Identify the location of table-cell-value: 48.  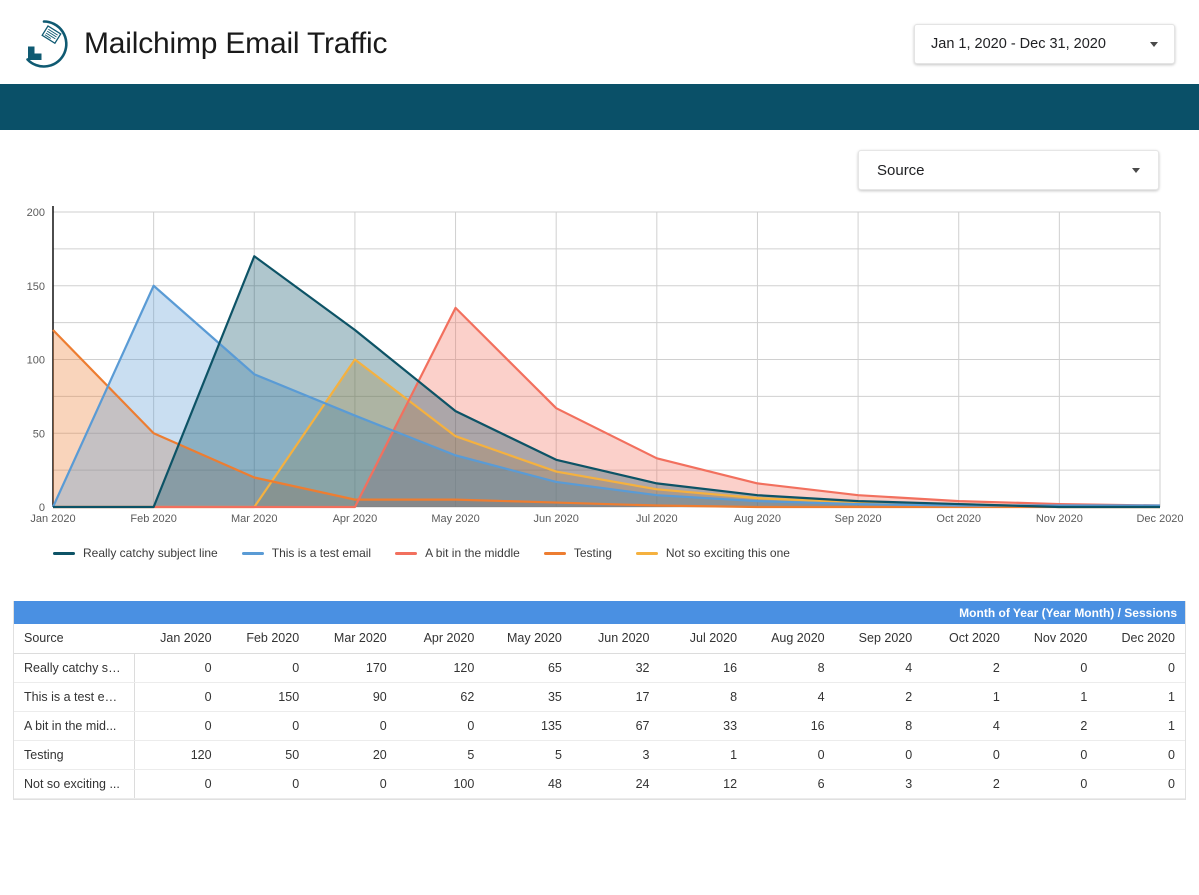
(528, 784).